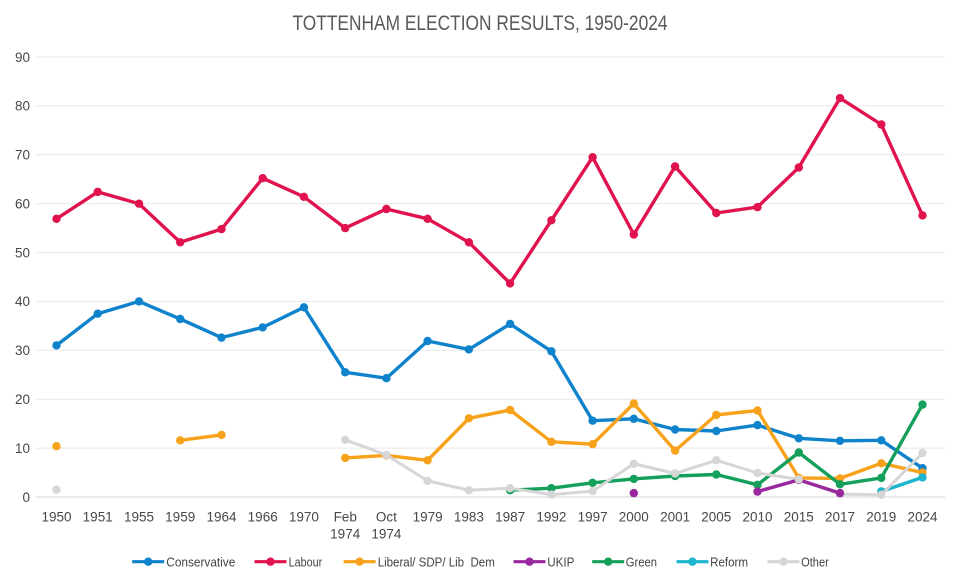 Image resolution: width=960 pixels, height=584 pixels. Describe the element at coordinates (799, 517) in the screenshot. I see `svg-text: 2015` at that location.